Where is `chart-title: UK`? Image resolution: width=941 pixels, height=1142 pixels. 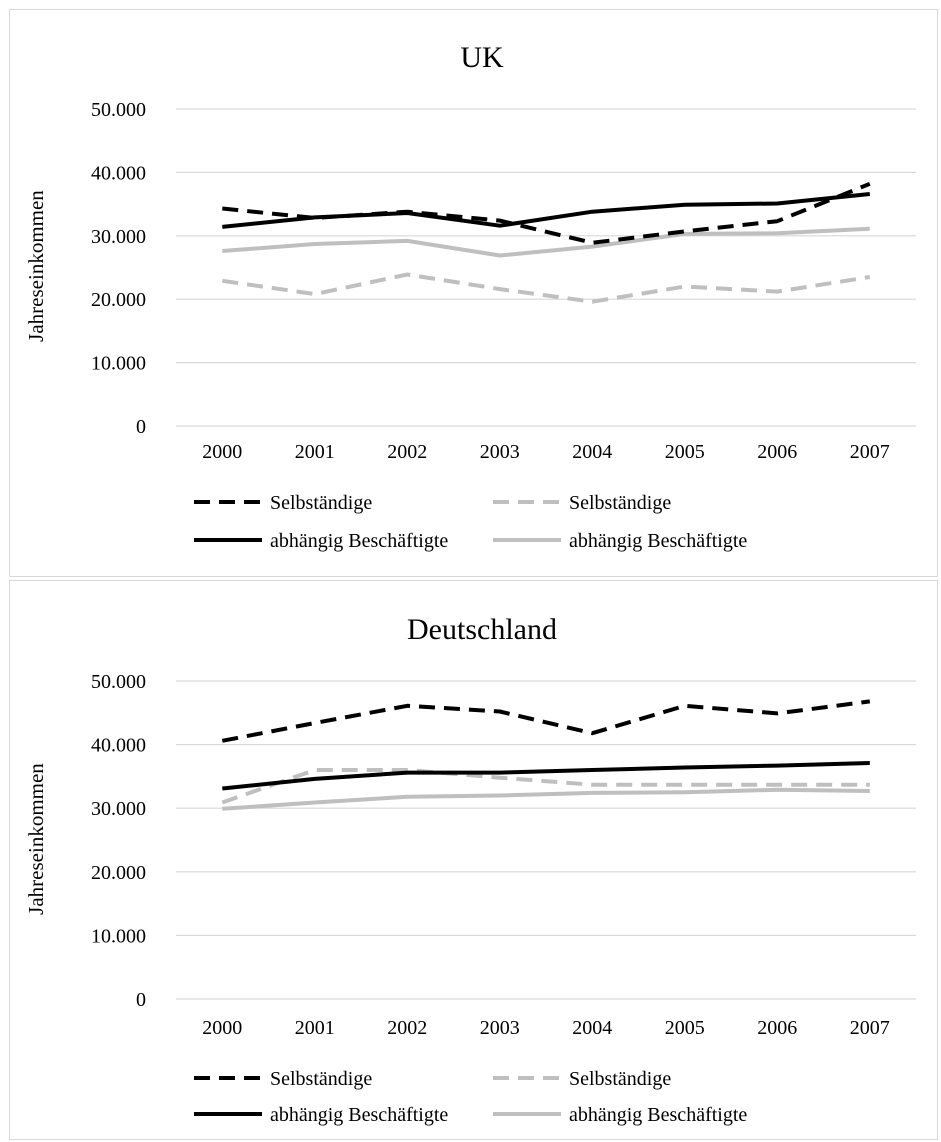 chart-title: UK is located at coordinates (482, 57).